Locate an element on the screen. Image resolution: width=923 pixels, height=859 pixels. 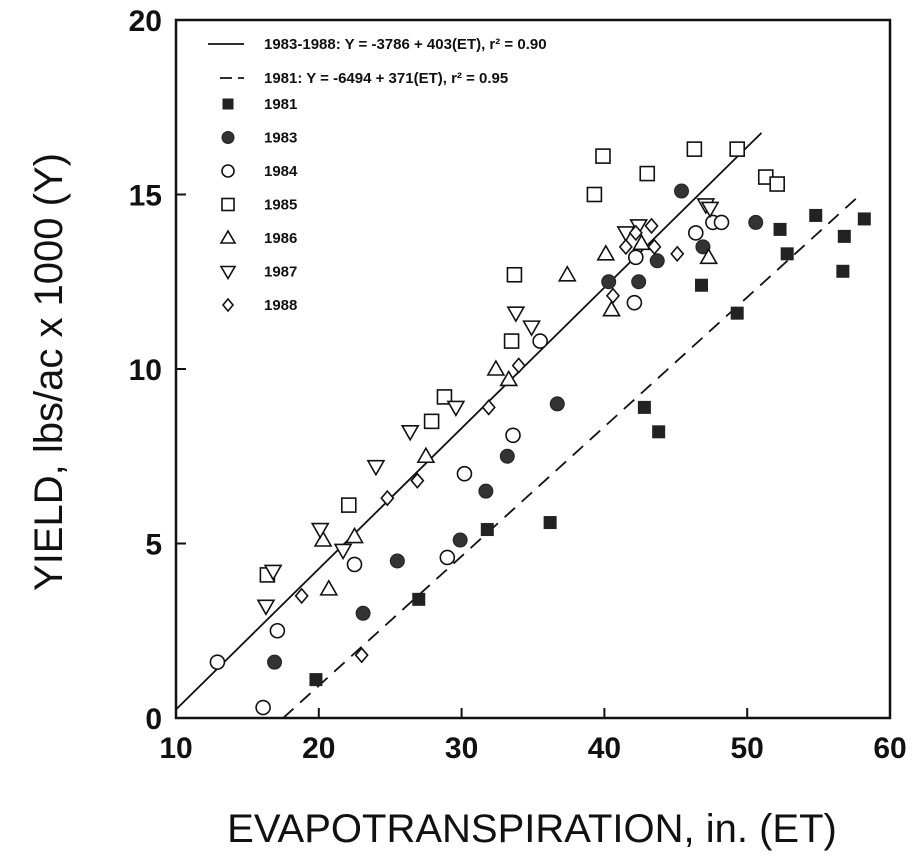
legend-label-line-2: 1981: Y = -6494 + 371(ET), r² = 0.95 is located at coordinates (386, 78).